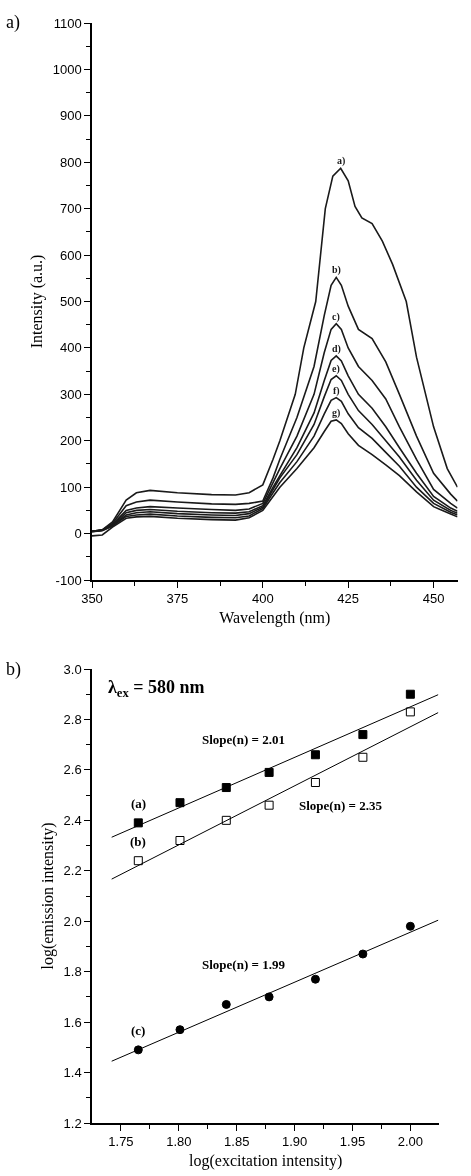  I want to click on y-tick-label: 2.2, so click(72, 871).